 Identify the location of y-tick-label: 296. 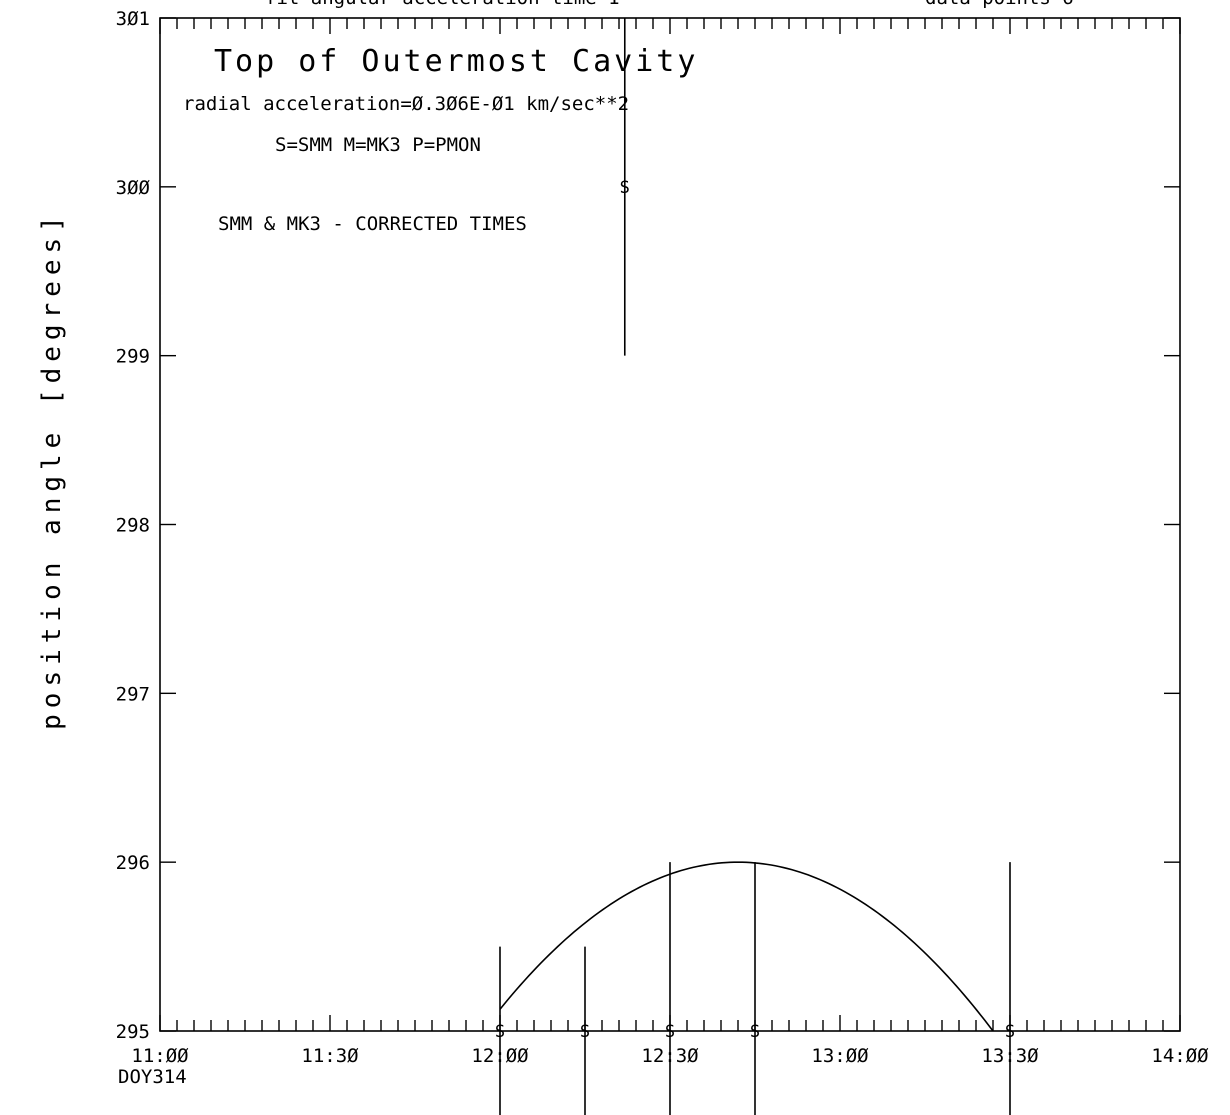
(133, 863).